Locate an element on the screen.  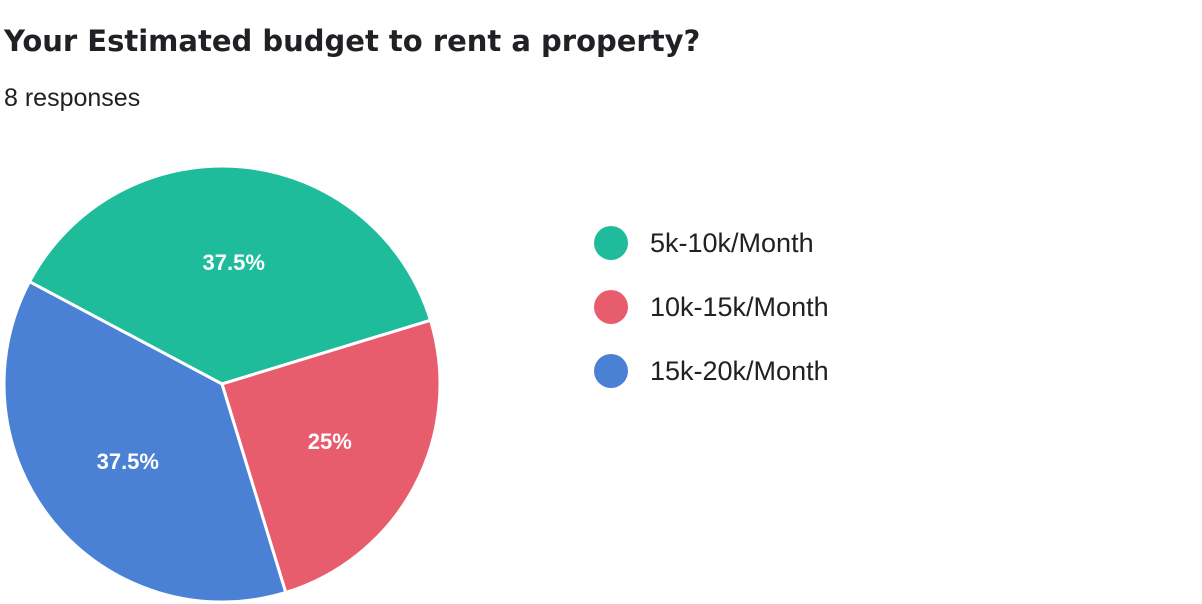
pie-slice-5k-10k-month is located at coordinates (230, 275).